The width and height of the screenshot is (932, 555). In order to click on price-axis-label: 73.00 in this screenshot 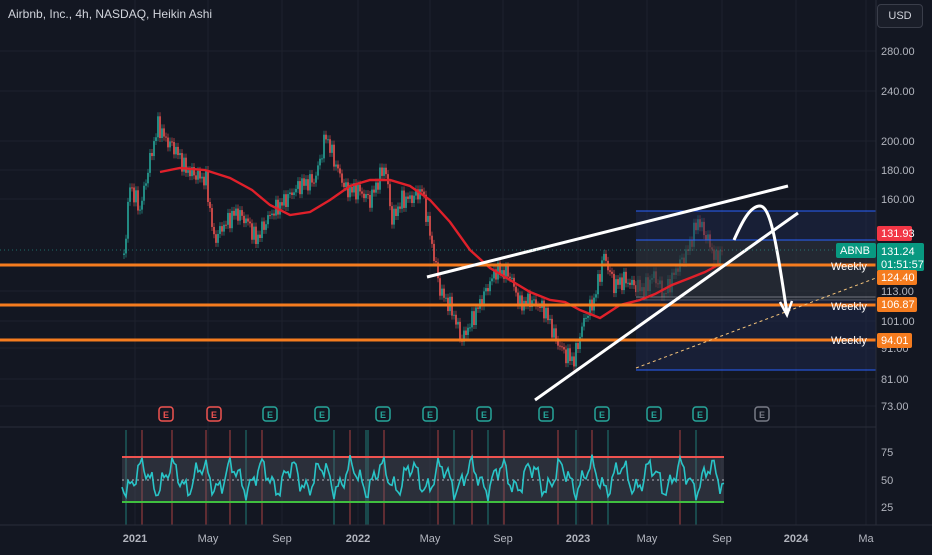, I will do `click(895, 407)`.